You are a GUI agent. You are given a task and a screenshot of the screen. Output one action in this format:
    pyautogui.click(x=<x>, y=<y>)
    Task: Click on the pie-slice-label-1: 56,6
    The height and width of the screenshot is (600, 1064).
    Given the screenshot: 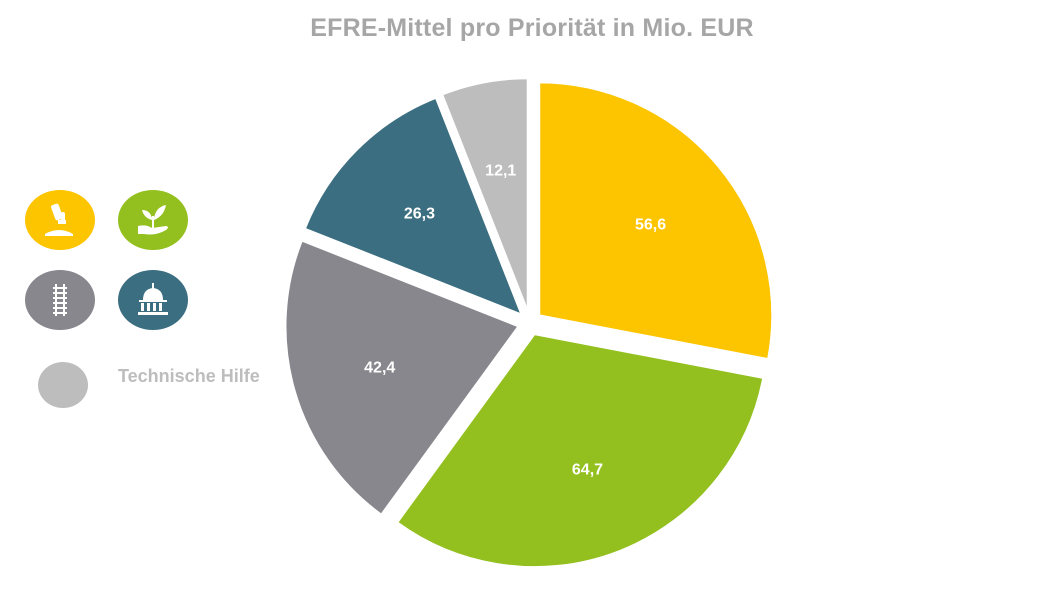 What is the action you would take?
    pyautogui.click(x=650, y=224)
    